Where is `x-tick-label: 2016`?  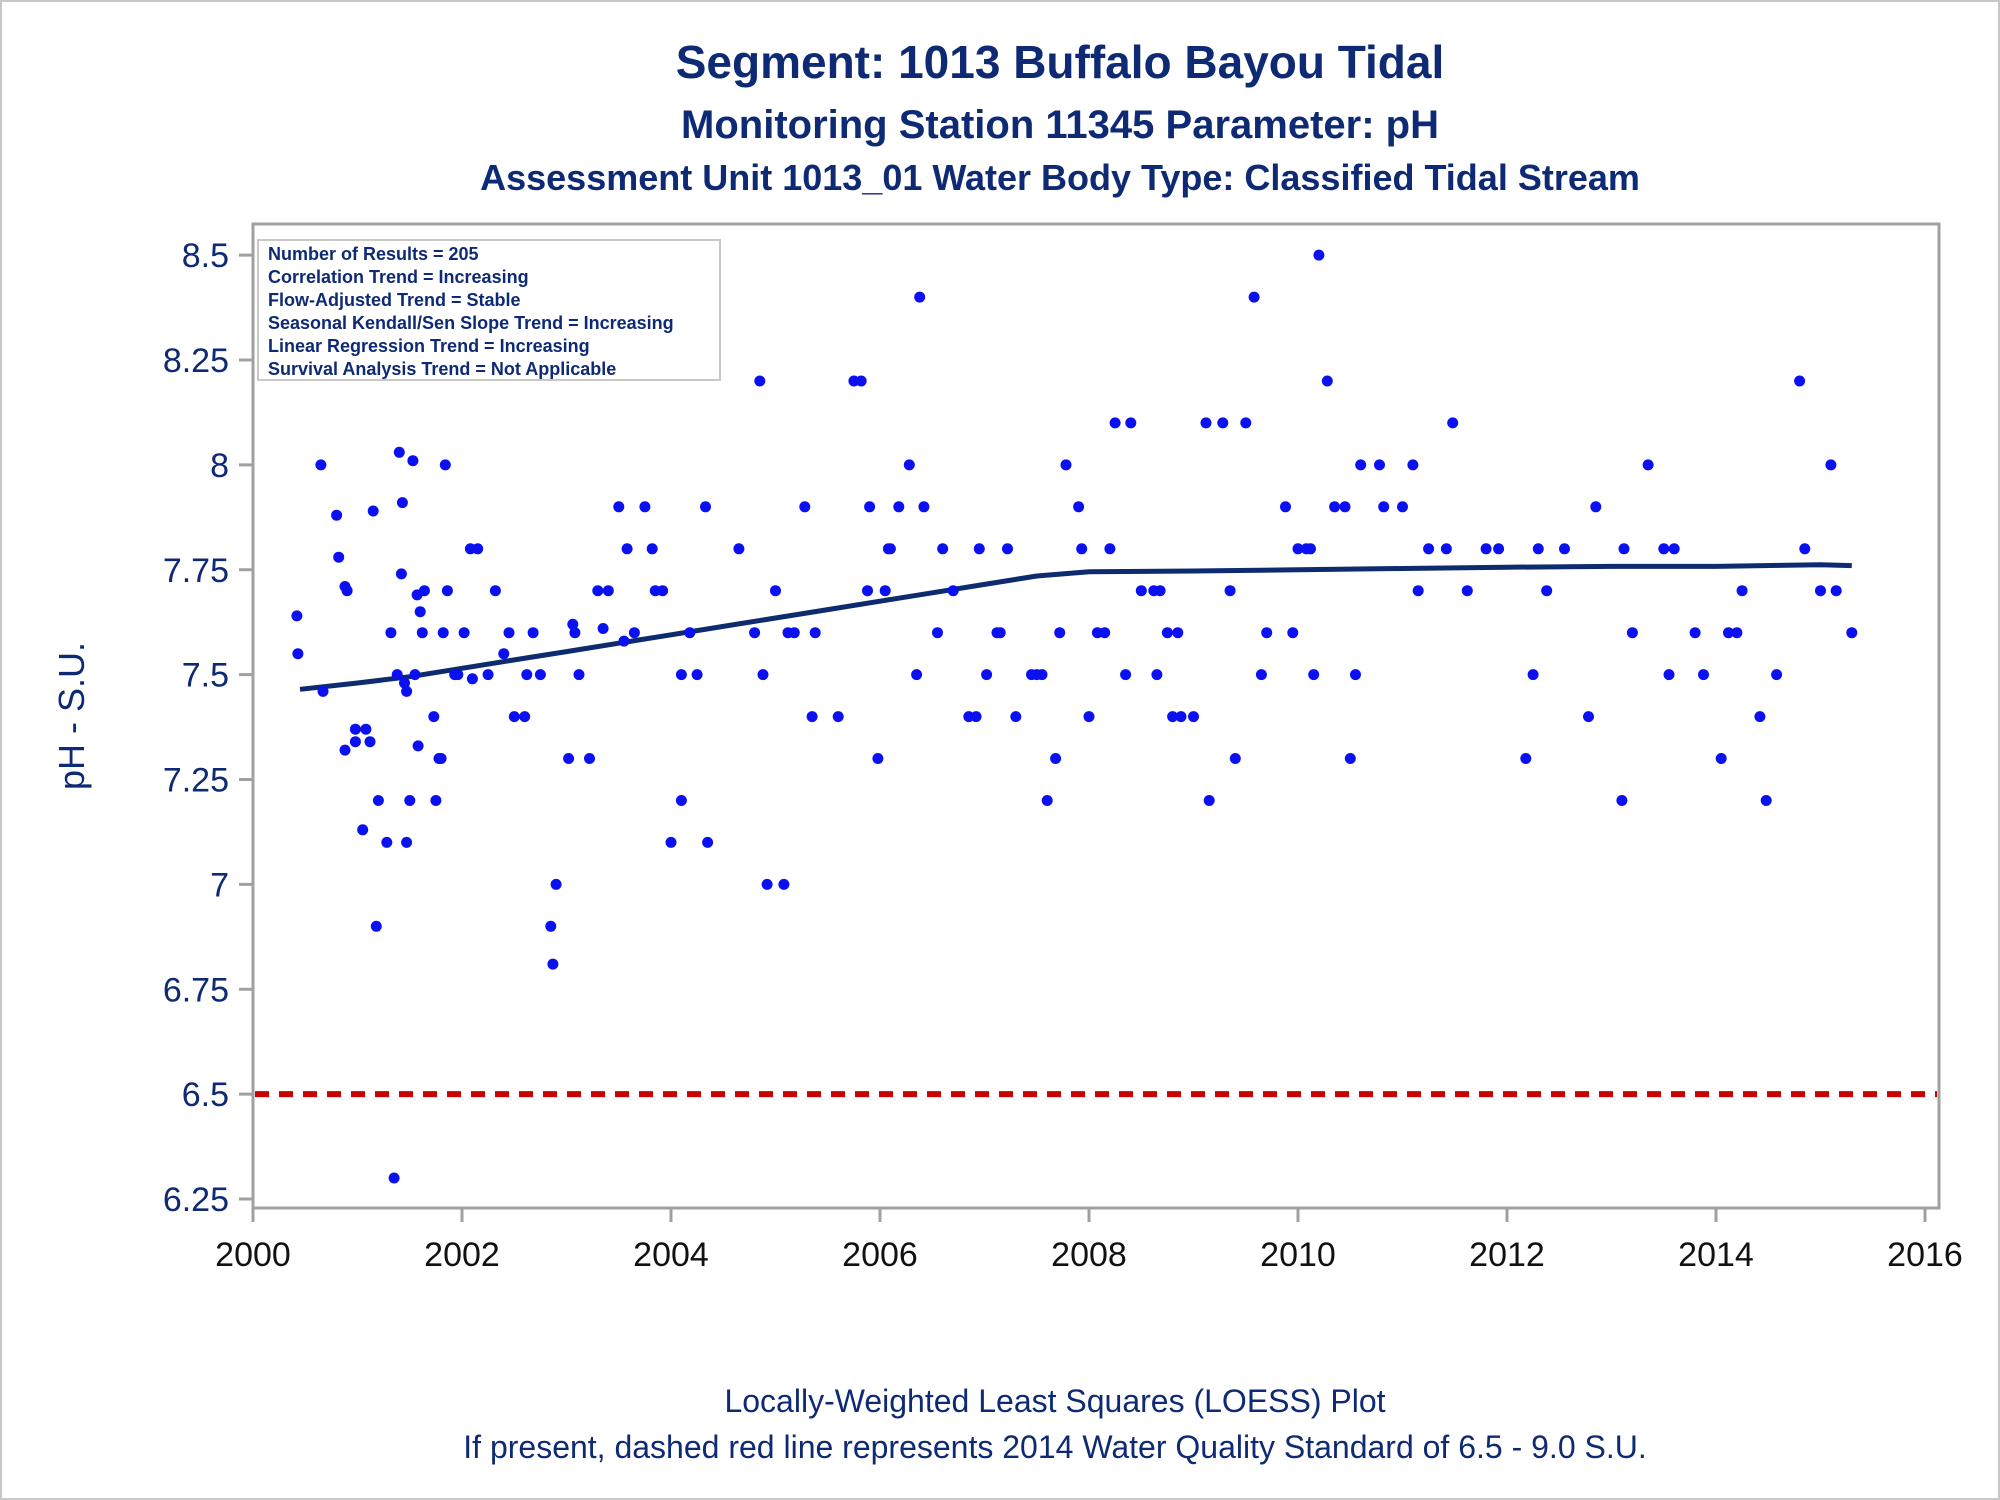 x-tick-label: 2016 is located at coordinates (1925, 1255).